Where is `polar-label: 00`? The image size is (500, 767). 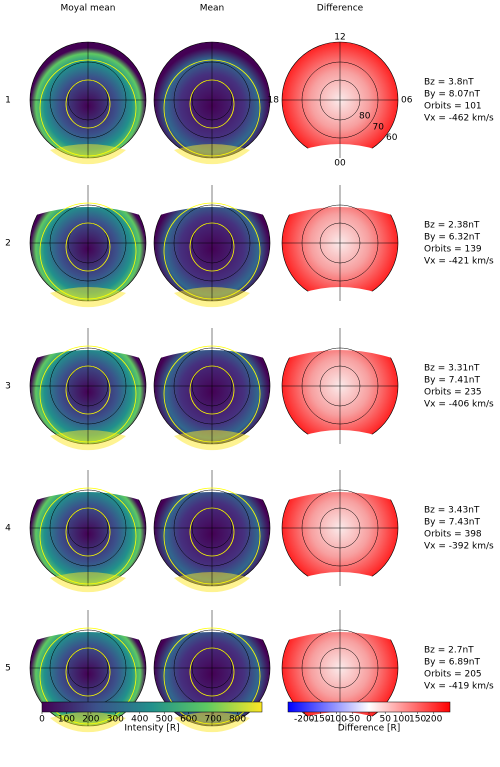
polar-label: 00 is located at coordinates (340, 164).